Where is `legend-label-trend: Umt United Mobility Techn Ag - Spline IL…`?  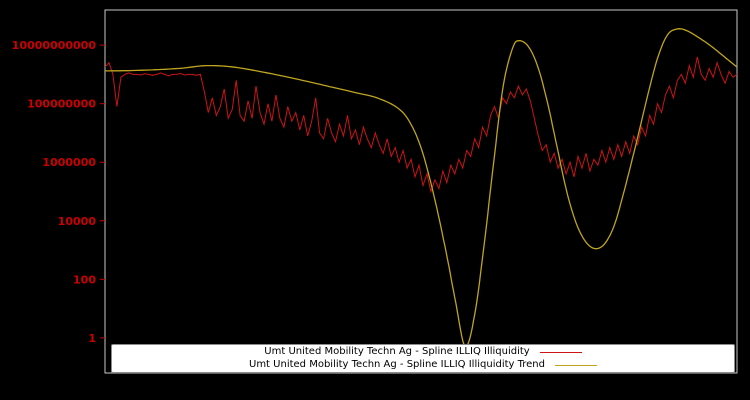 legend-label-trend: Umt United Mobility Techn Ag - Spline IL… is located at coordinates (397, 364).